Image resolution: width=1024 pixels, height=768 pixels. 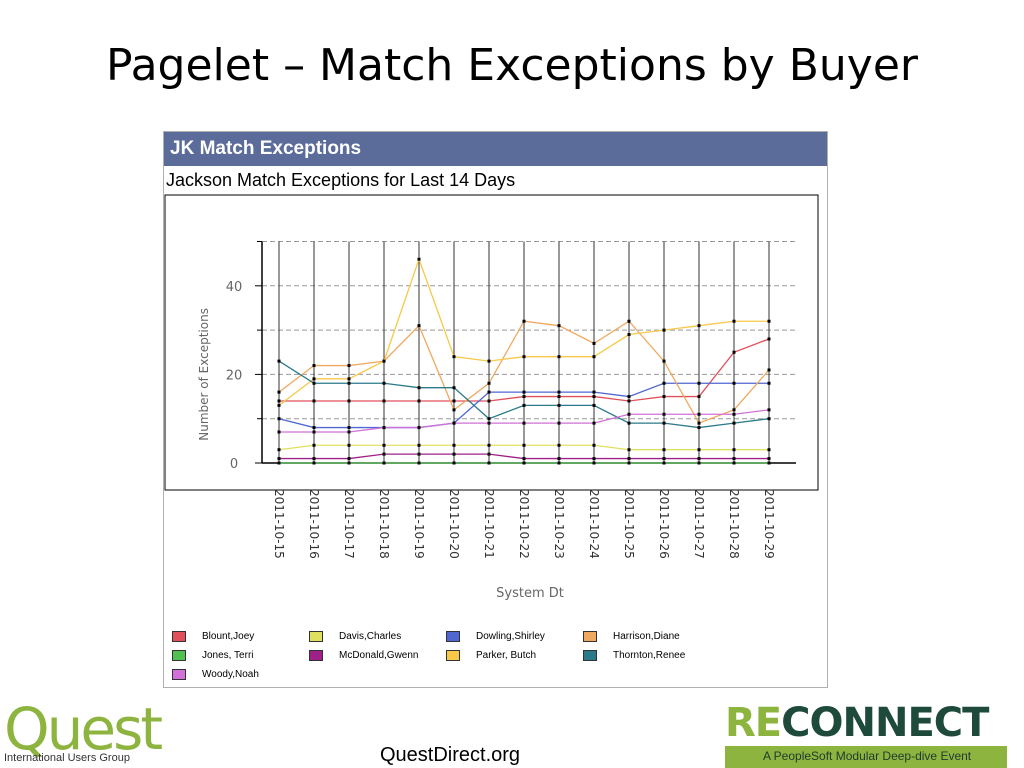 I want to click on x-axis-label: System Dt, so click(x=530, y=593).